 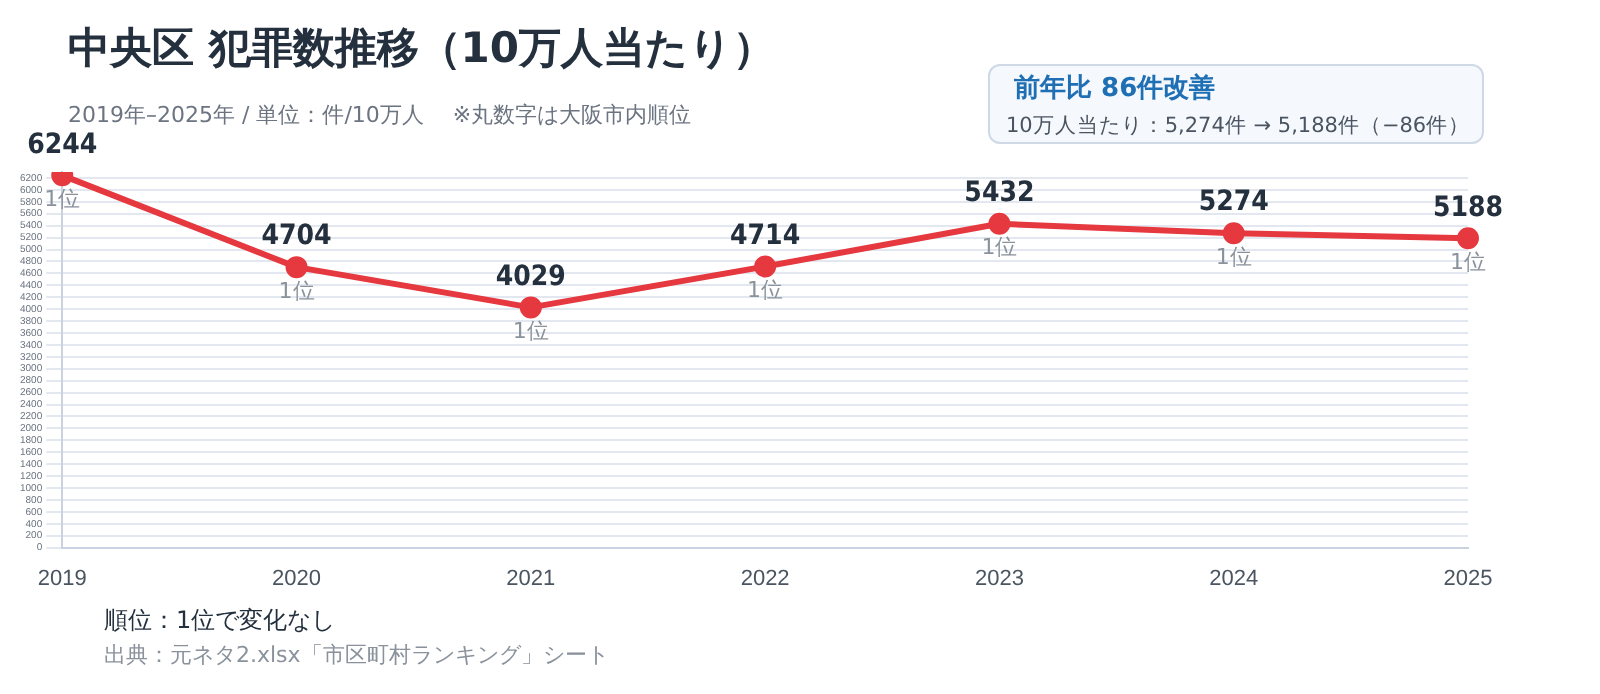 I want to click on x-tick-label: 2025, so click(x=1468, y=578).